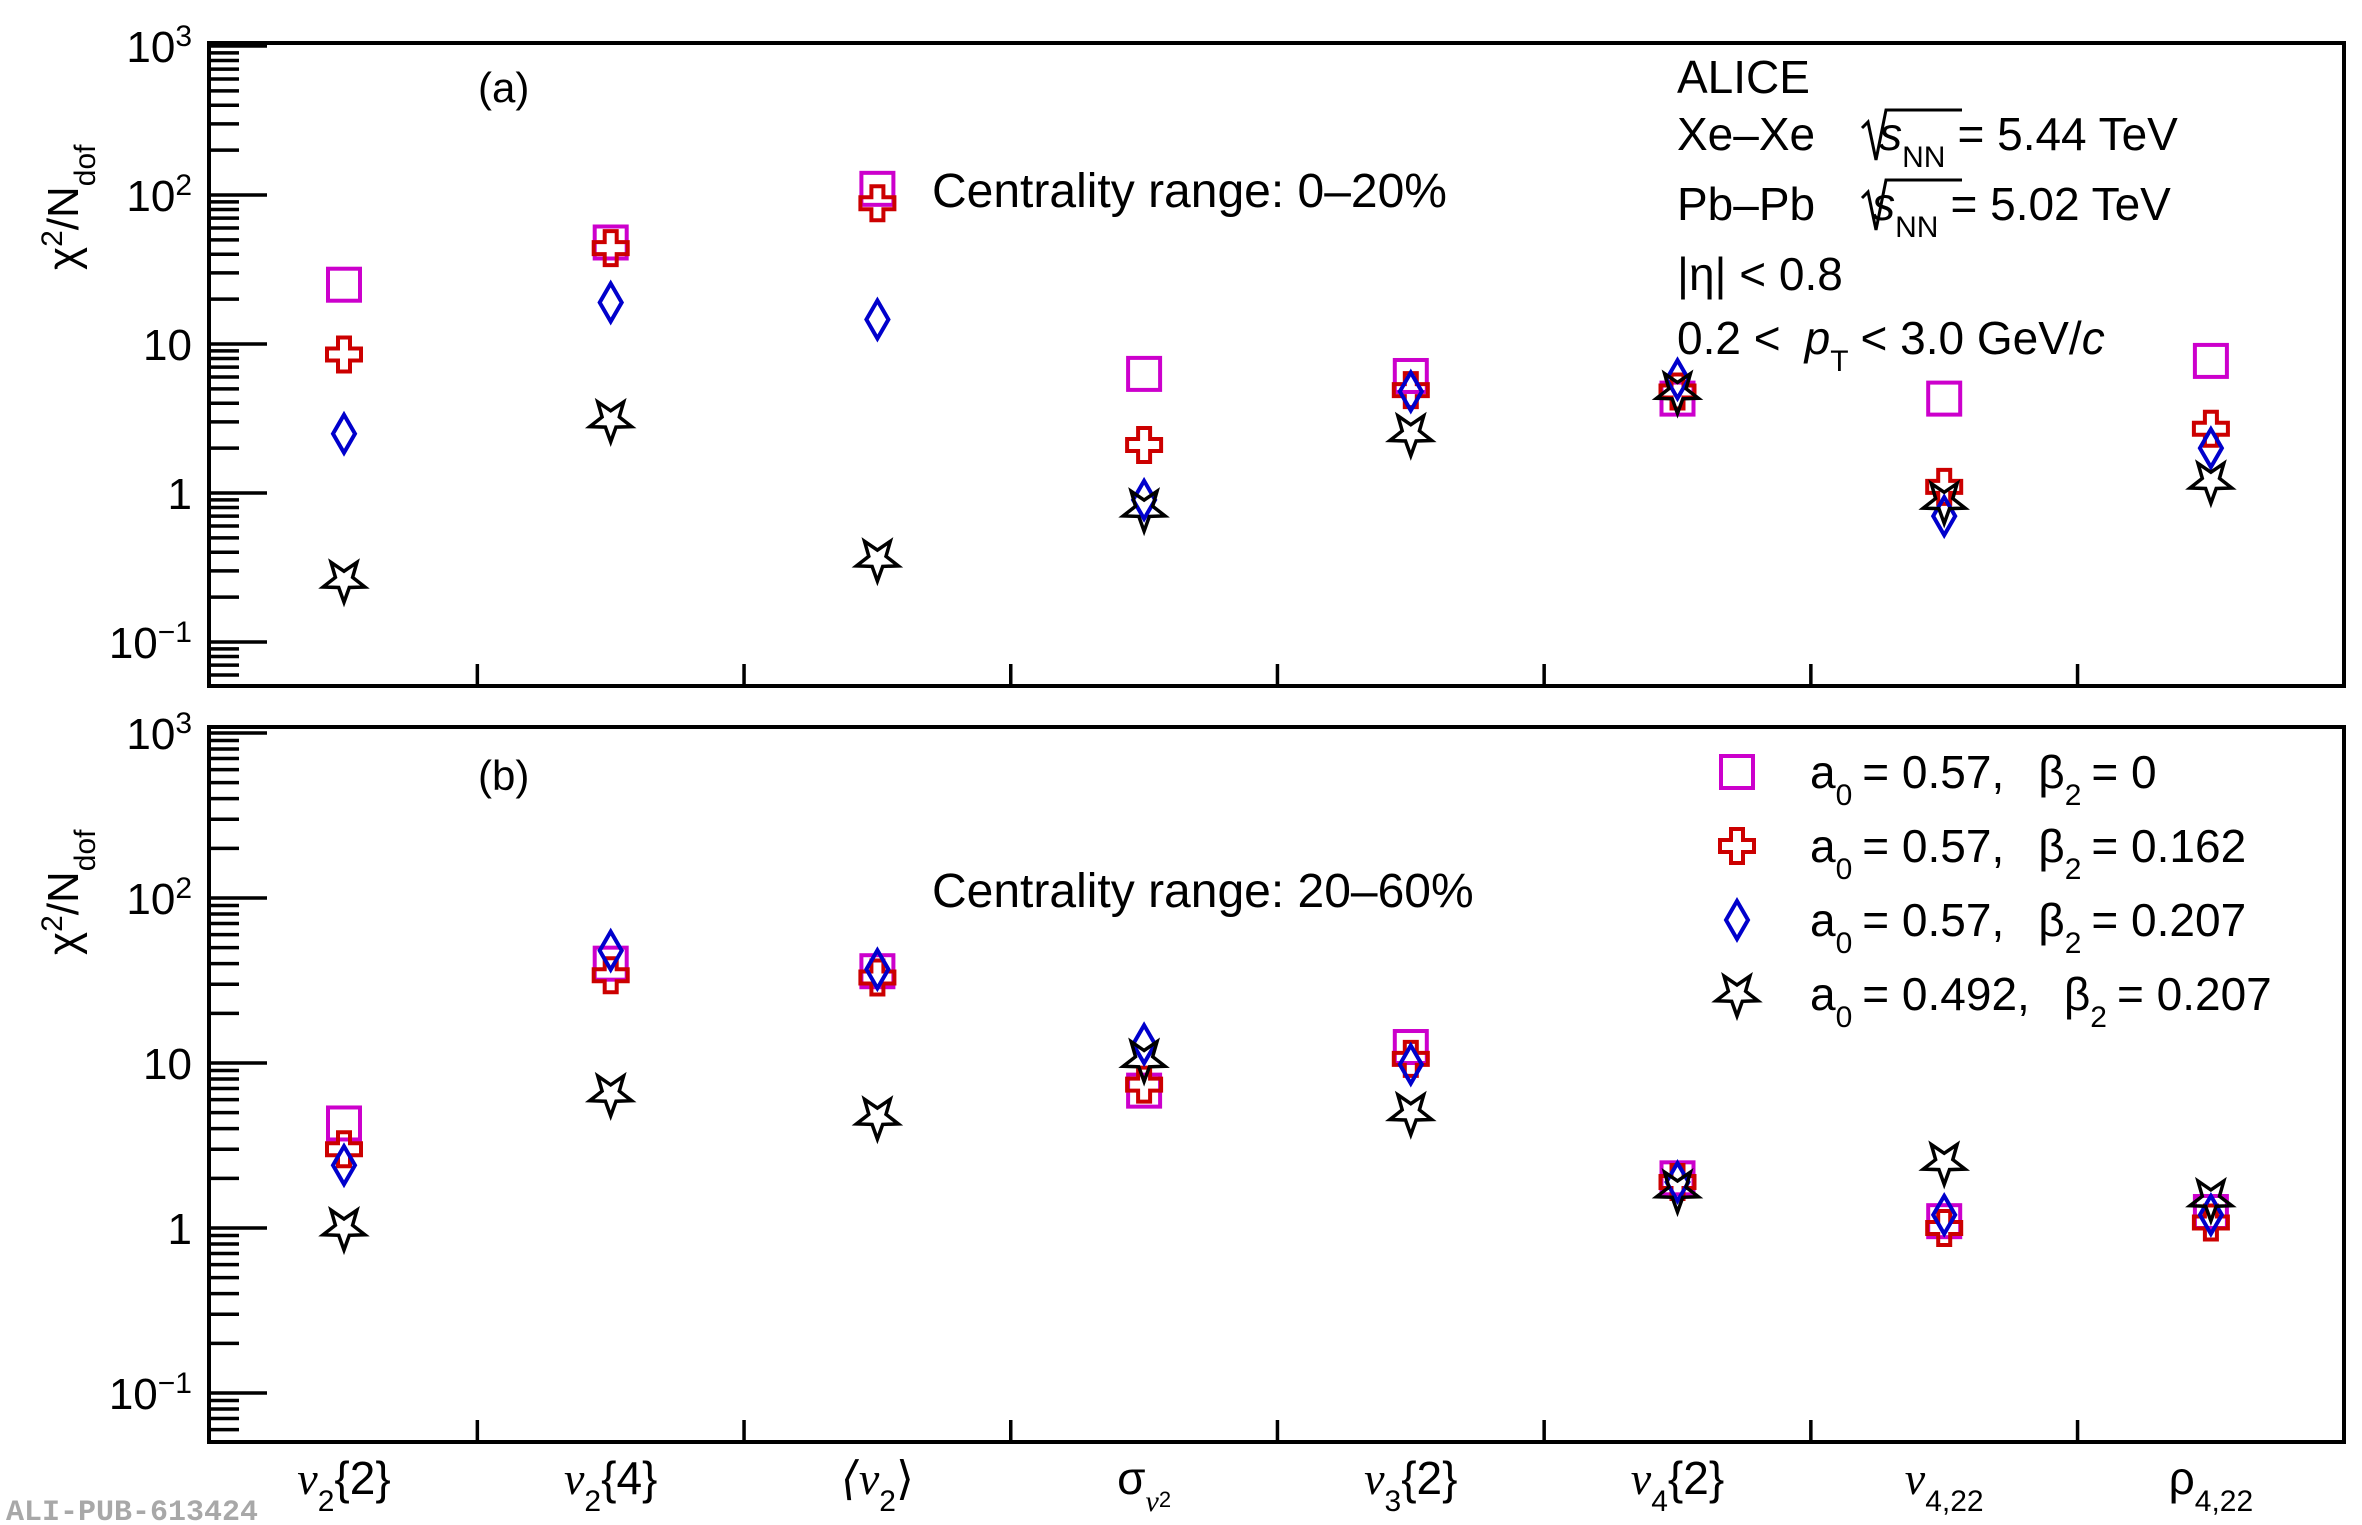 This screenshot has width=2362, height=1525. I want to click on xexe-system: Xe–Xe, so click(1746, 134).